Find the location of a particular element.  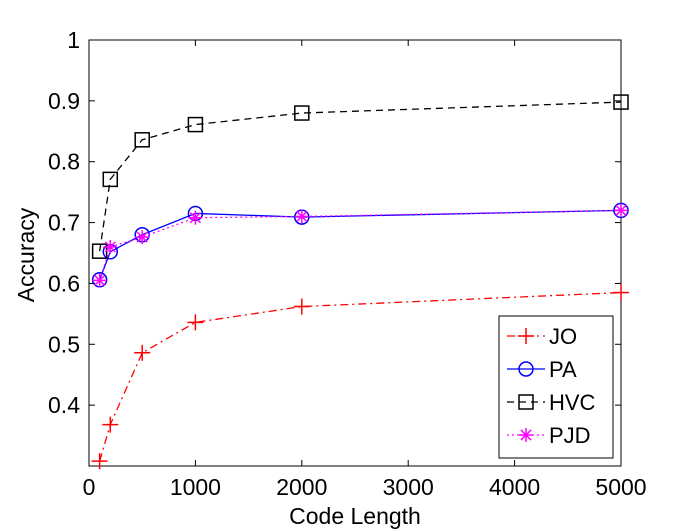

y-tick-label: 0.7 is located at coordinates (64, 223).